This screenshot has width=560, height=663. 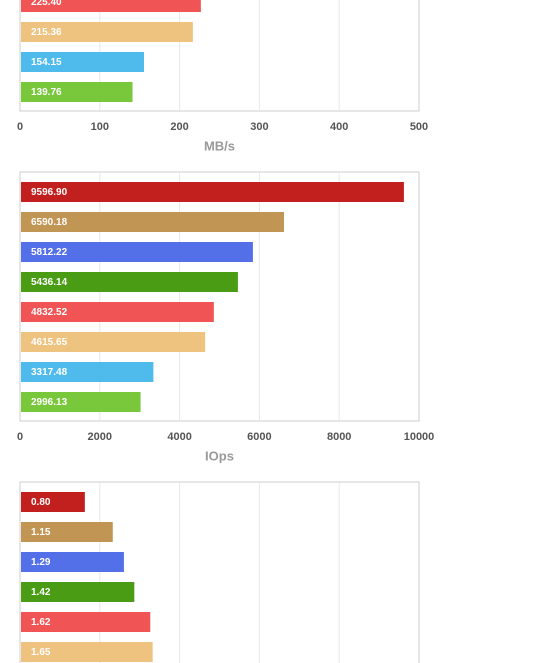 I want to click on value-label: 4832.52, so click(x=49, y=312).